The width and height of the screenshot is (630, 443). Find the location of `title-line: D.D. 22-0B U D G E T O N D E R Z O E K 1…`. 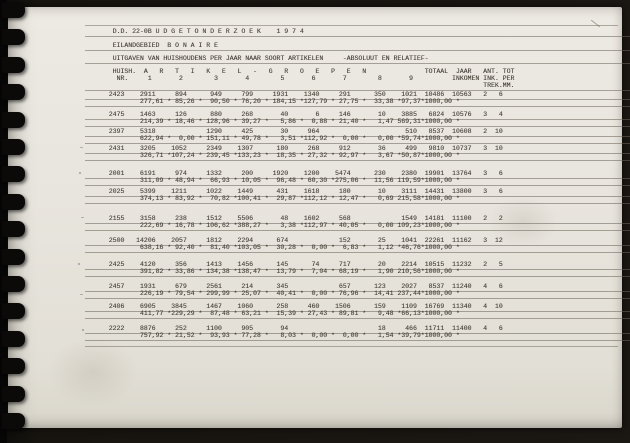

title-line: D.D. 22-0B U D G E T O N D E R Z O E K 1… is located at coordinates (357, 32).